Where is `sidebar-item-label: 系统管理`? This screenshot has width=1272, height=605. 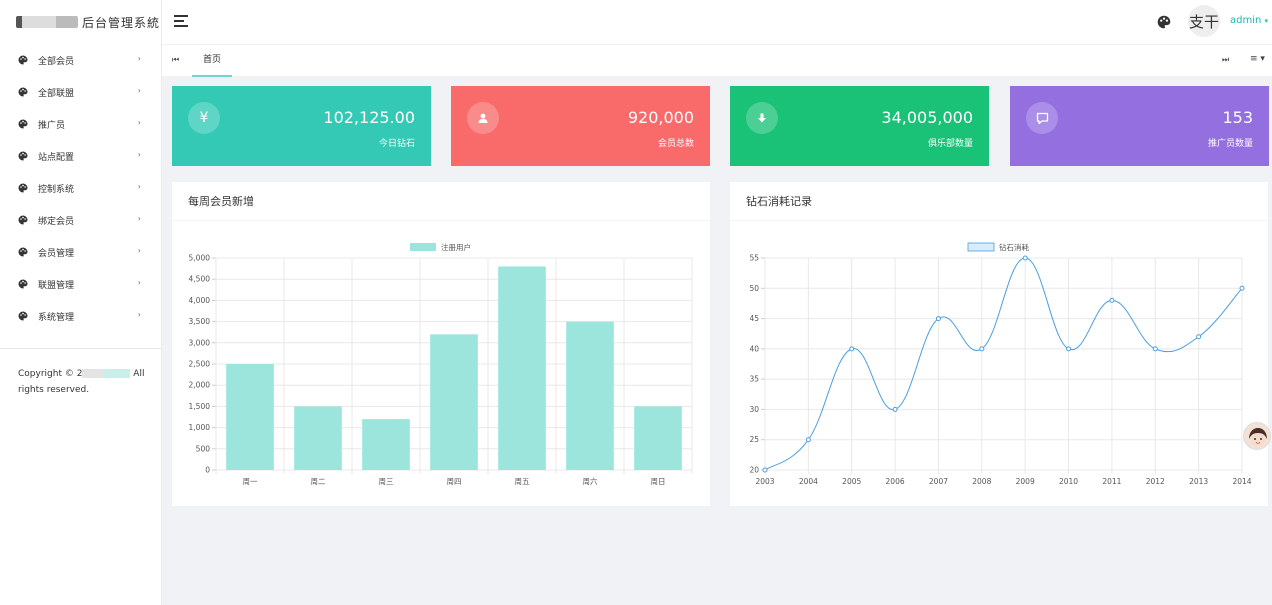 sidebar-item-label: 系统管理 is located at coordinates (56, 317).